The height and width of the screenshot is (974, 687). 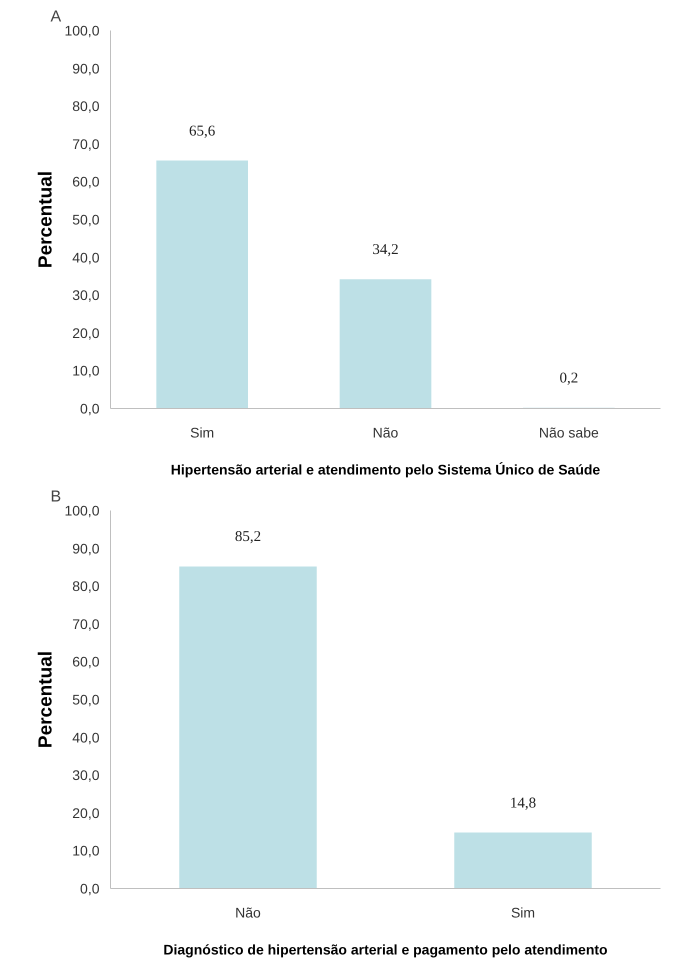 What do you see at coordinates (56, 17) in the screenshot?
I see `chart-title: A` at bounding box center [56, 17].